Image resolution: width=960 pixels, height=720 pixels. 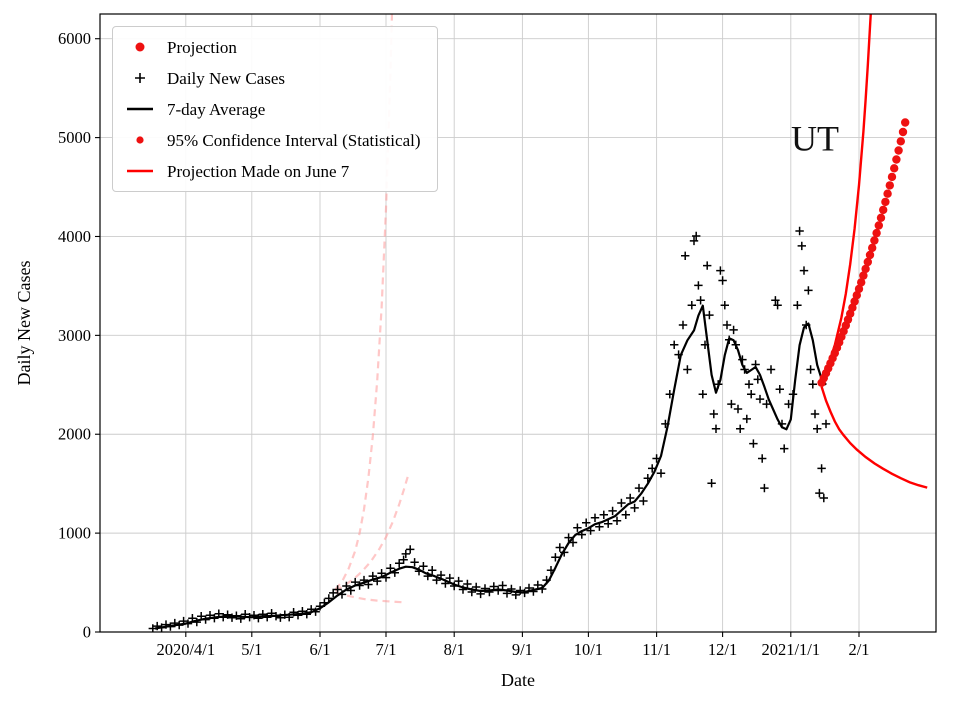 What do you see at coordinates (140, 78) in the screenshot?
I see `plus-marker-icon` at bounding box center [140, 78].